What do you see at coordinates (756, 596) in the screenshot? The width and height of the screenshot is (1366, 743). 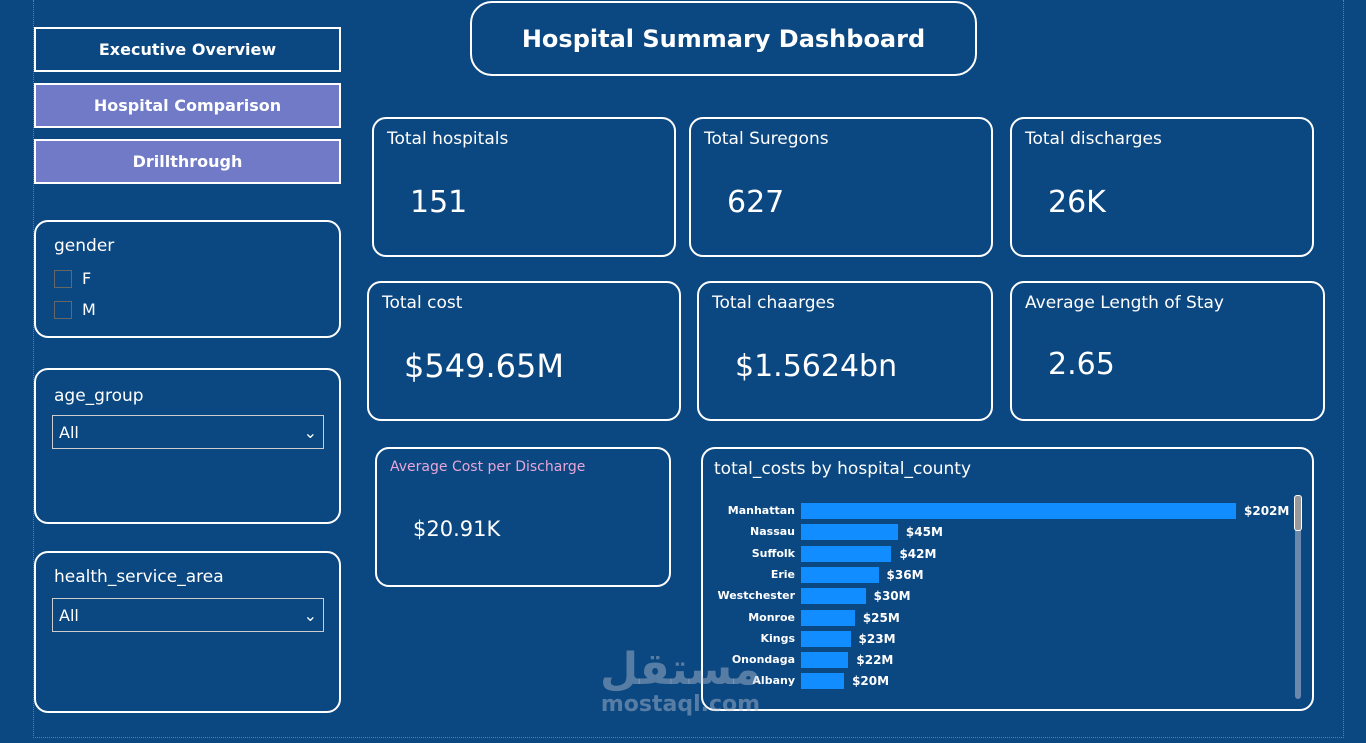 I see `category-label: Westchester` at bounding box center [756, 596].